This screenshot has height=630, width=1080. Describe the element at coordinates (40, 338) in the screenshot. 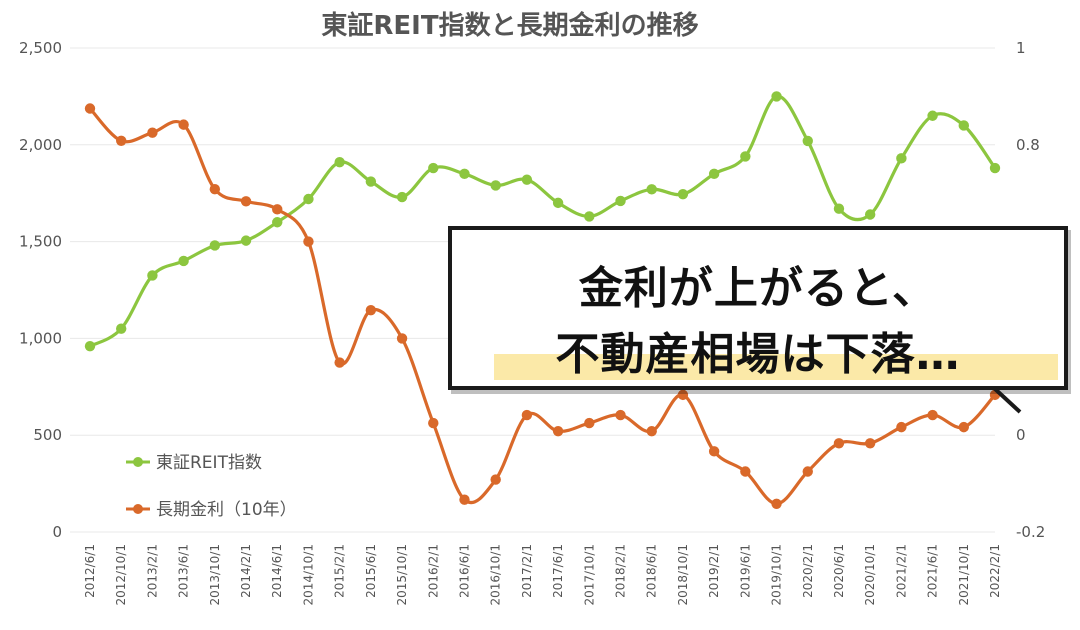

I see `y-tick-label: 1,000` at that location.